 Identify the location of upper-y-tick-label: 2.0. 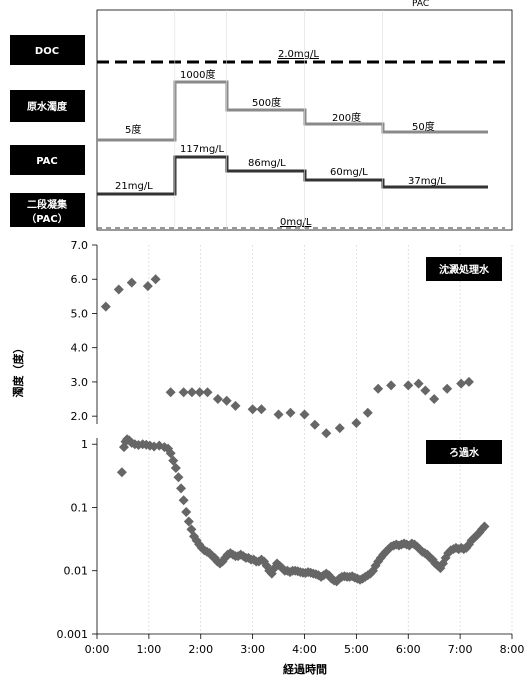
(80, 416).